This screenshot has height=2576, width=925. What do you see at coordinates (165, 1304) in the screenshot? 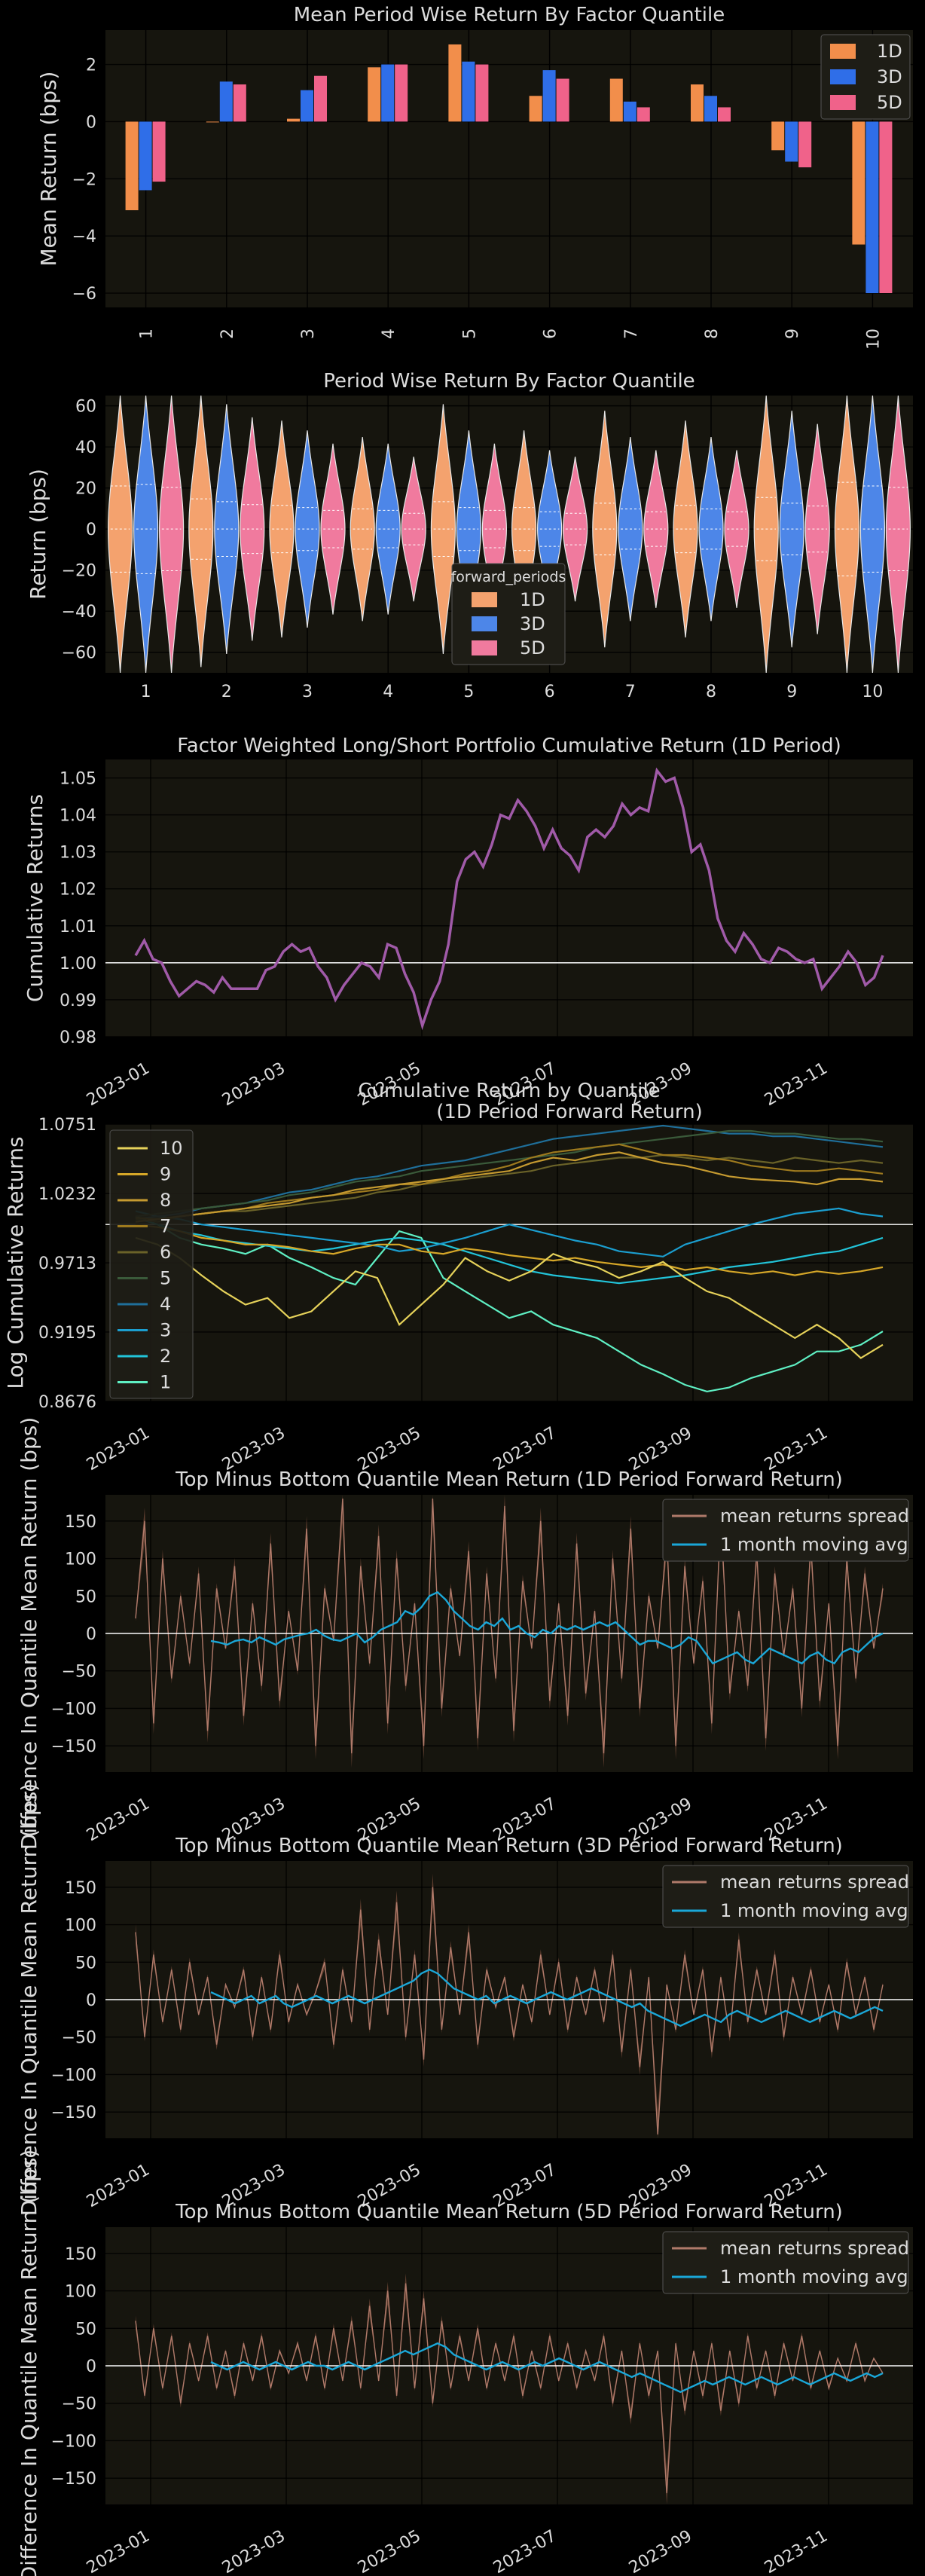
I see `legend-label-q4: 4` at bounding box center [165, 1304].